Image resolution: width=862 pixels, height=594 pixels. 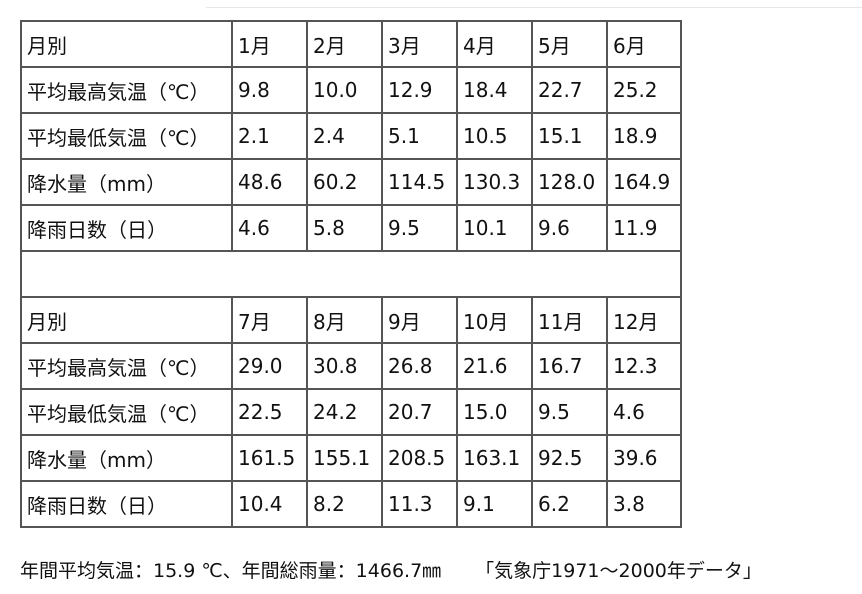 I want to click on value-cell: 22.7, so click(x=569, y=90).